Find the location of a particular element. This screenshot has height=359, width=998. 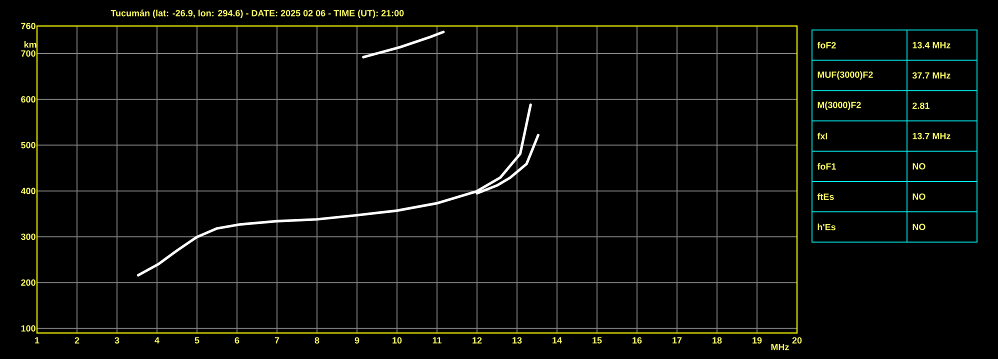

y-tick-label: 760 is located at coordinates (28, 26).